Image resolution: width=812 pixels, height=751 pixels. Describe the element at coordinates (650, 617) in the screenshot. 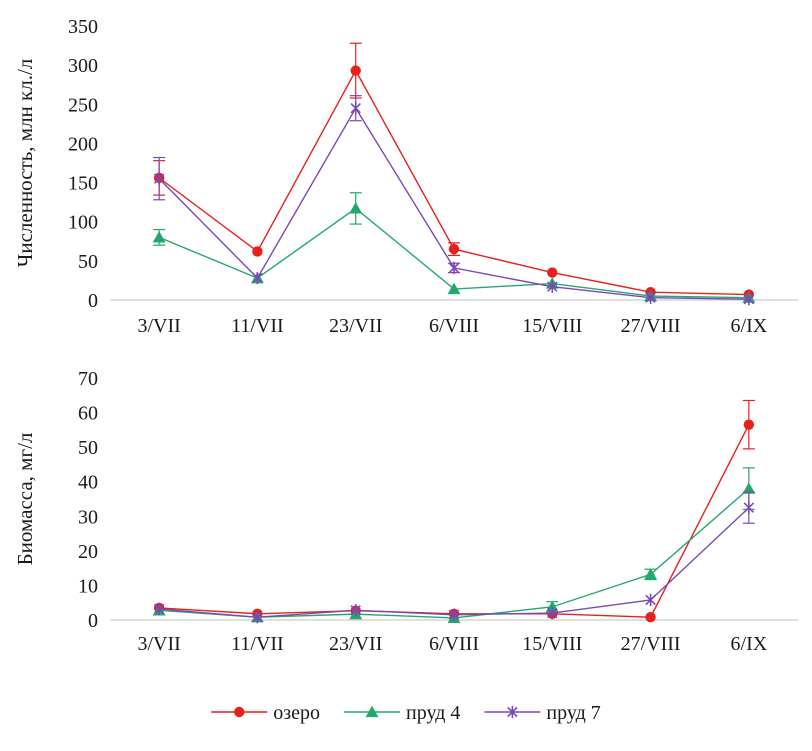

I see `data-point-озеро-27-viii` at that location.